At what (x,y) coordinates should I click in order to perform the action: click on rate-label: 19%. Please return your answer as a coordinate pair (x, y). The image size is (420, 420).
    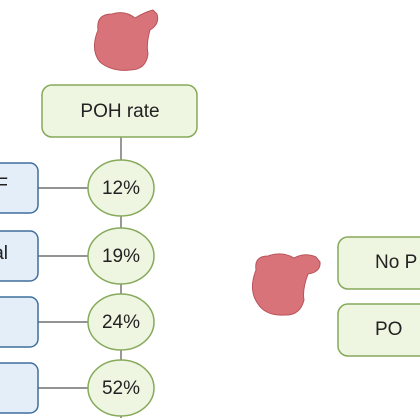
    Looking at the image, I should click on (121, 256).